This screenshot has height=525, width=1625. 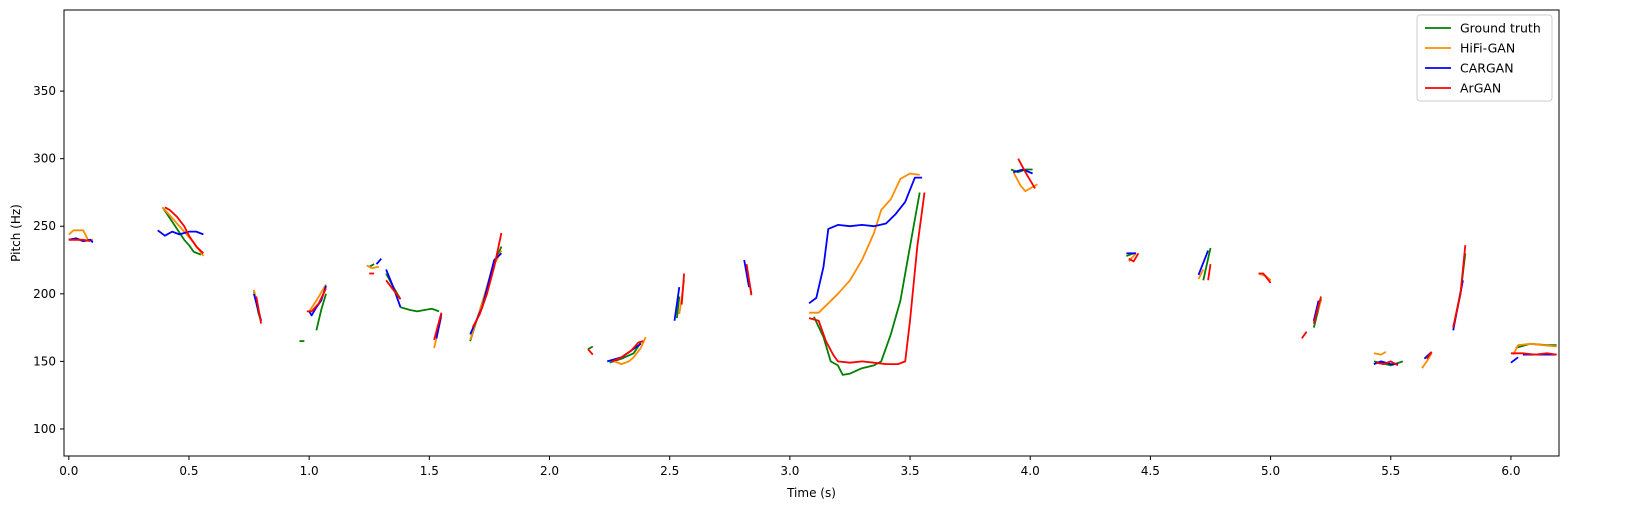 I want to click on legend-box, so click(x=1484, y=58).